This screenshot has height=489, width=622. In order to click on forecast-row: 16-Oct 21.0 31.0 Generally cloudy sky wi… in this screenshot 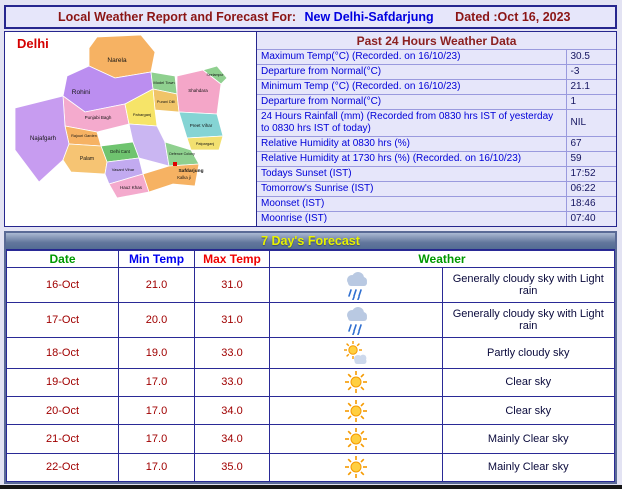, I will do `click(310, 285)`.